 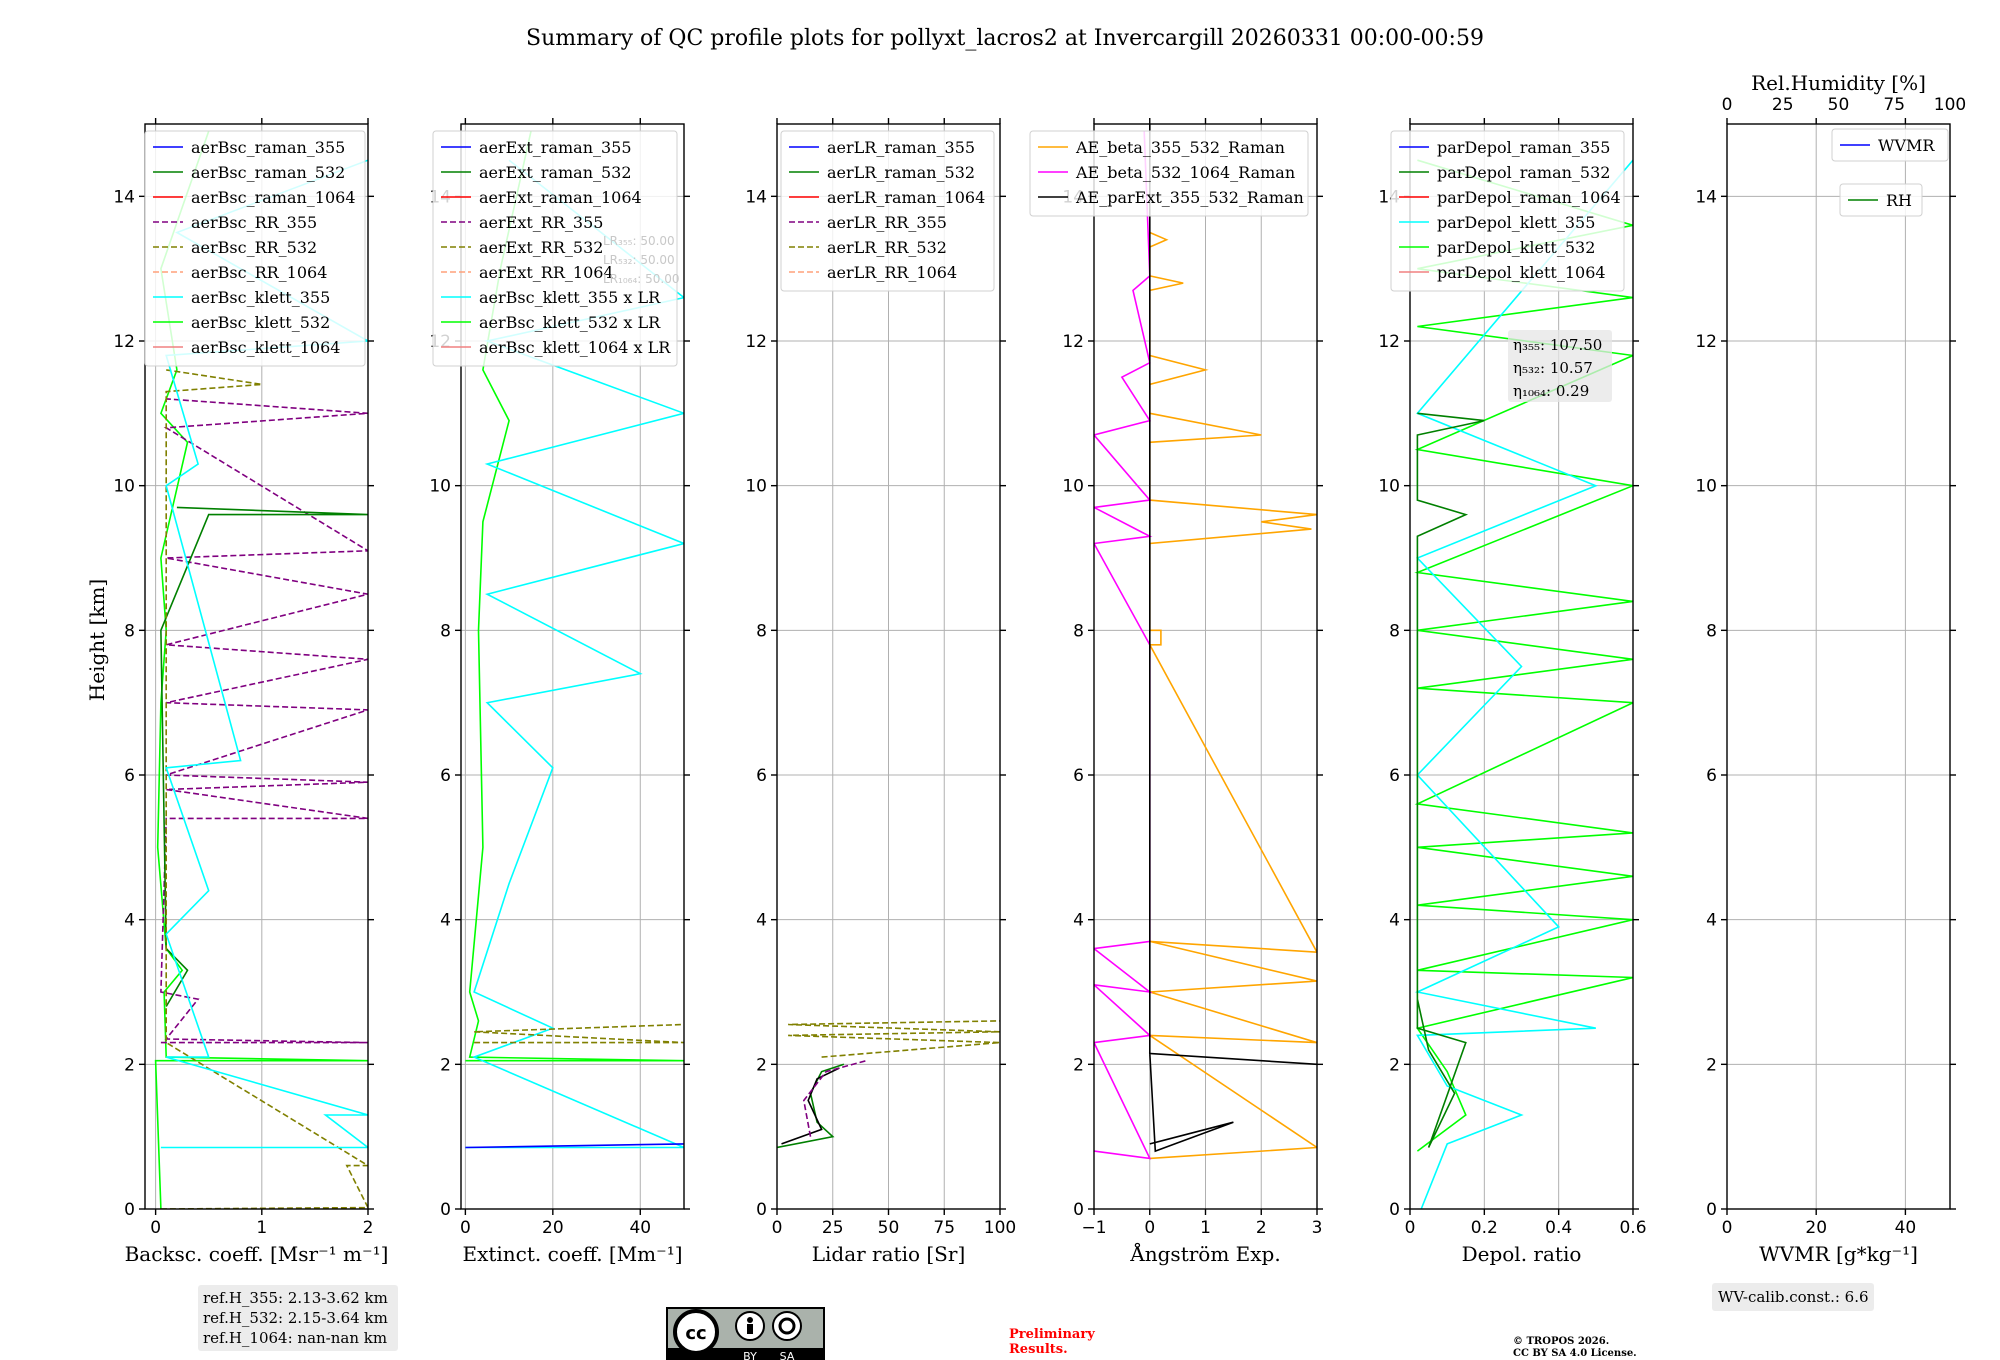 I want to click on eta-box, so click(x=1560, y=366).